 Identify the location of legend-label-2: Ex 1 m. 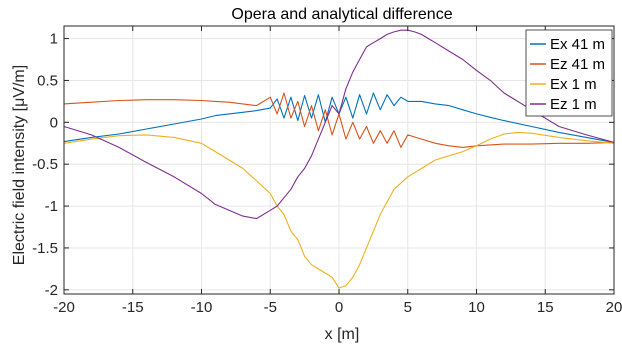
(573, 84).